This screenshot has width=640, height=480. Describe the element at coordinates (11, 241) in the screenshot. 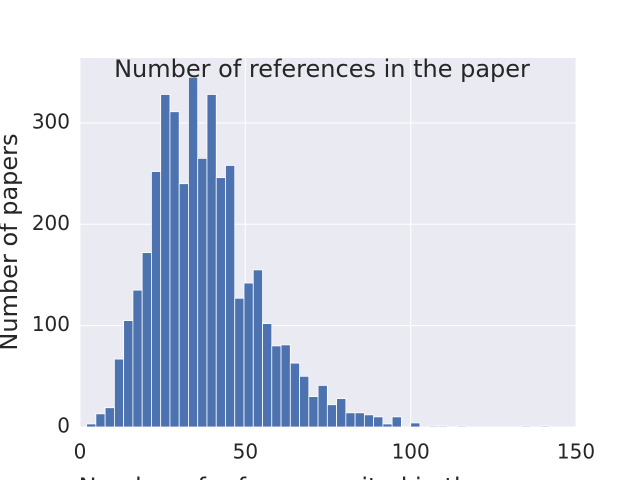

I see `y-axis-label: Number of papers` at that location.